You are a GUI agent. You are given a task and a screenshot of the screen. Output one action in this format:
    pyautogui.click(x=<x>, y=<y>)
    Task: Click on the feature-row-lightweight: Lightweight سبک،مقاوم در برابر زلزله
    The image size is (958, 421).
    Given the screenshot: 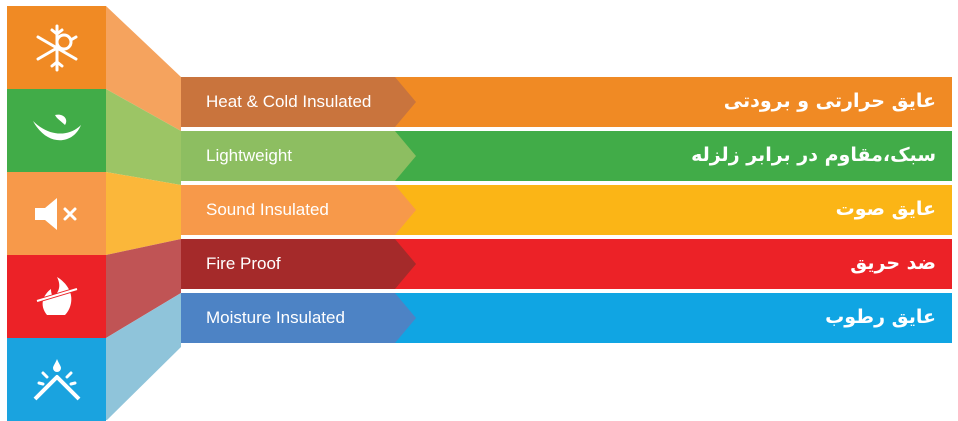 What is the action you would take?
    pyautogui.click(x=566, y=156)
    